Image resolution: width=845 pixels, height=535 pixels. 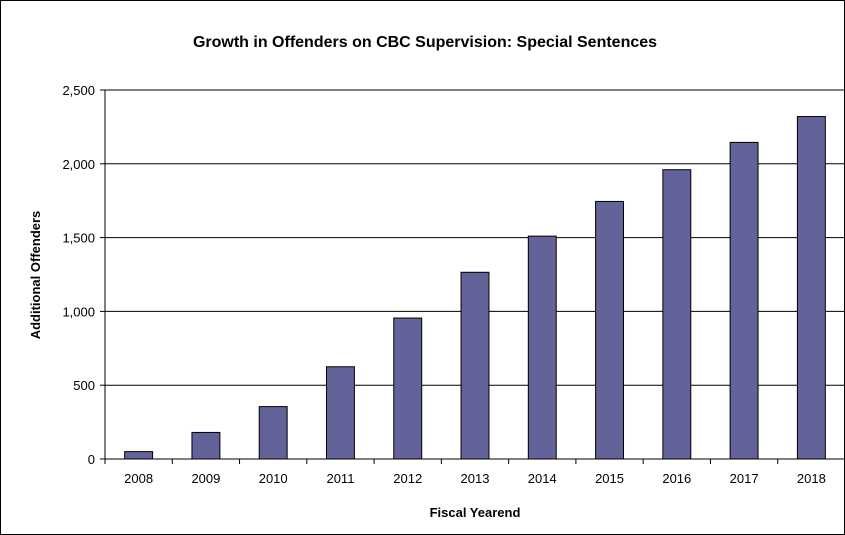 I want to click on x-tick-label: 2015, so click(x=609, y=478).